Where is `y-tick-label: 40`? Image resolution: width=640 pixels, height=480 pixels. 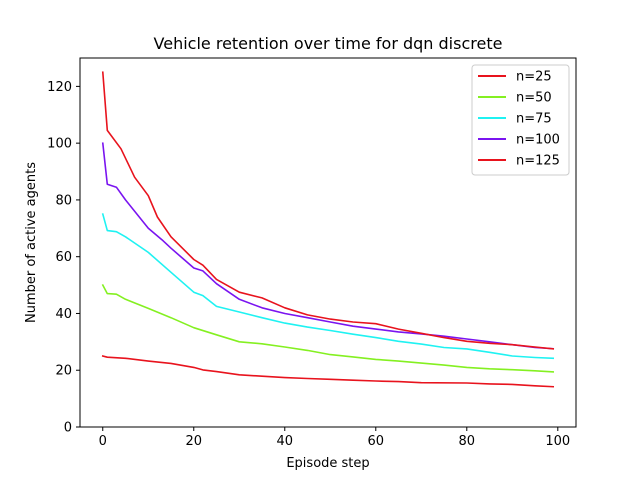
y-tick-label: 40 is located at coordinates (63, 314).